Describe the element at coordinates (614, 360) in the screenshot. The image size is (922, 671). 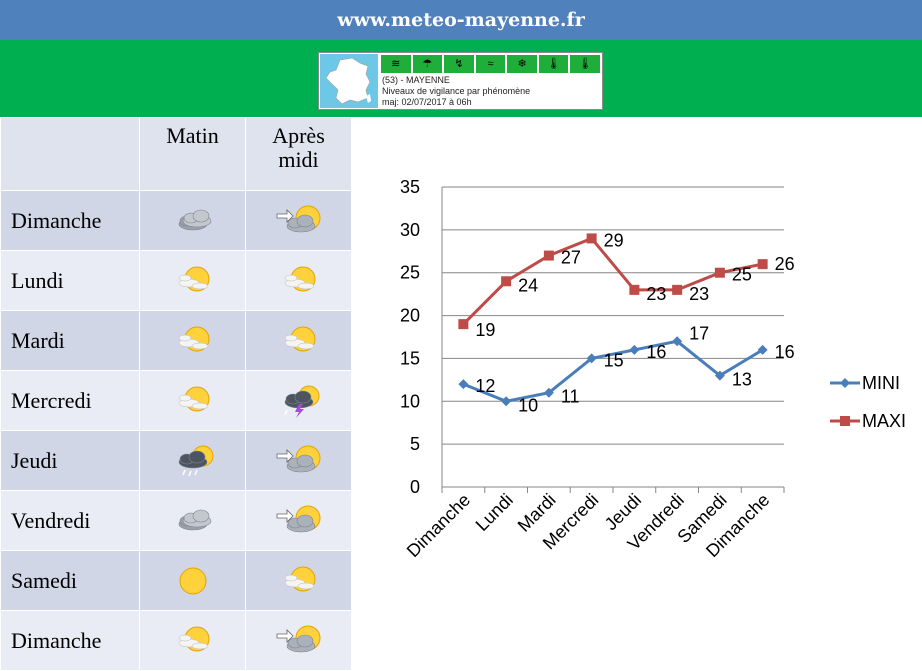
I see `data-label: 15` at that location.